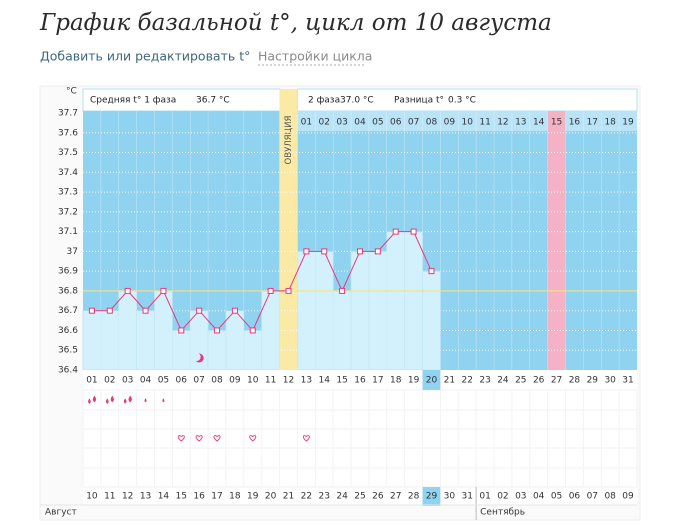 The image size is (697, 526). Describe the element at coordinates (359, 497) in the screenshot. I see `date-label: 25` at that location.